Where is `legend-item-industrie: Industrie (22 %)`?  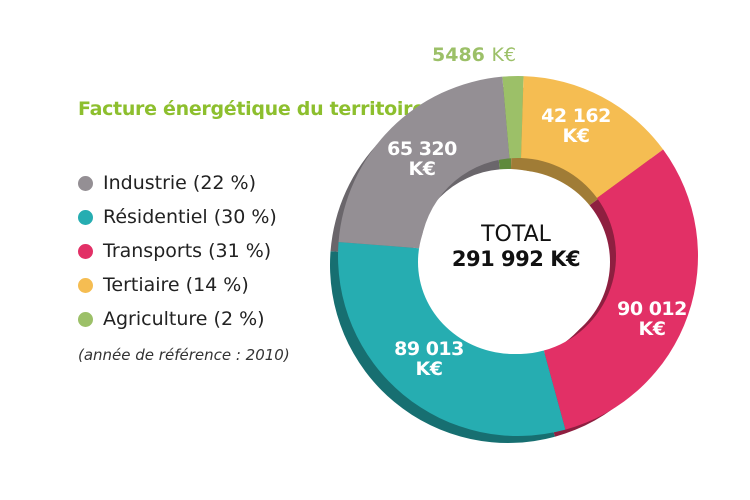
legend-item-industrie: Industrie (22 %) is located at coordinates (177, 183).